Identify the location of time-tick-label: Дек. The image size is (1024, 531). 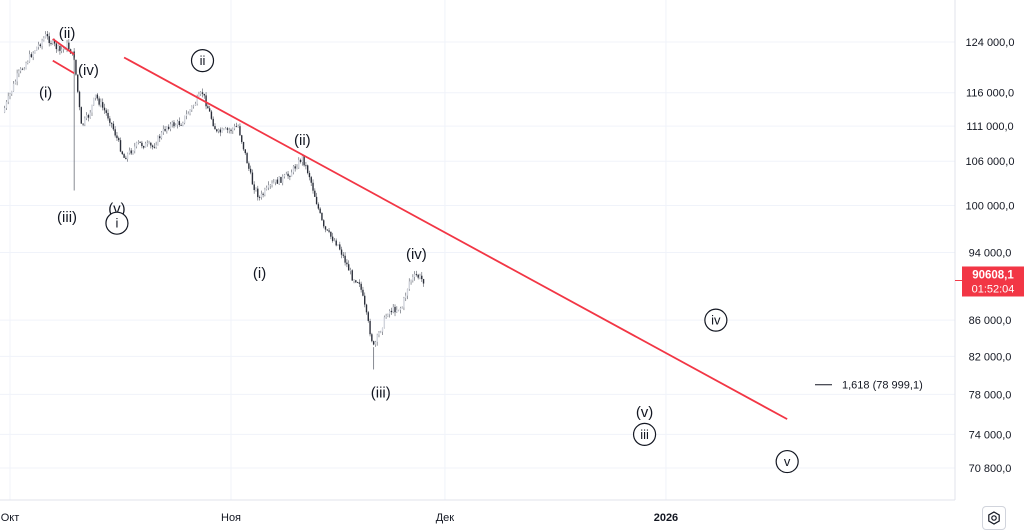
(445, 518).